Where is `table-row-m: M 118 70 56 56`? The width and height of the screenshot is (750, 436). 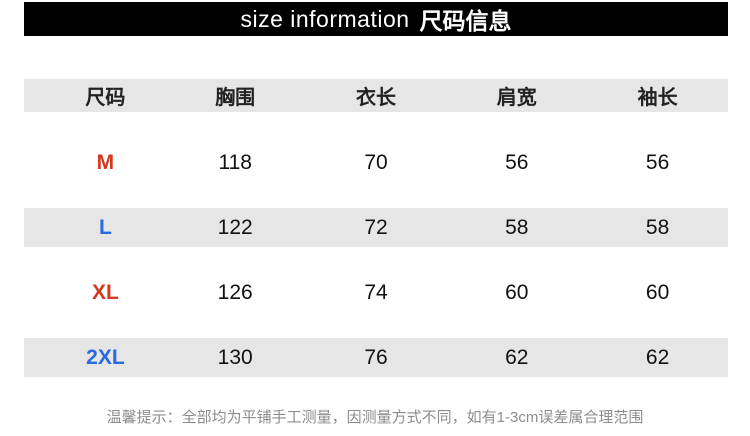
table-row-m: M 118 70 56 56 is located at coordinates (376, 162).